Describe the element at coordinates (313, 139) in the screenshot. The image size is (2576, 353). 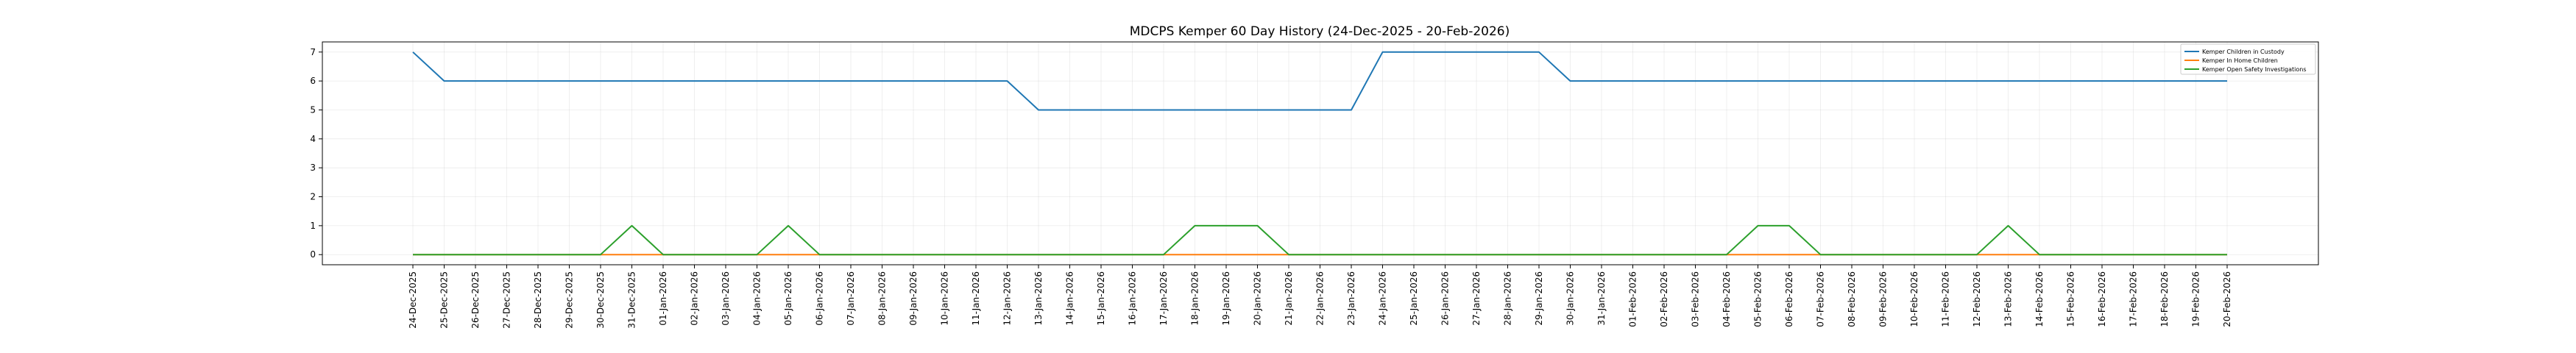
I see `y-tick-label: 4` at that location.